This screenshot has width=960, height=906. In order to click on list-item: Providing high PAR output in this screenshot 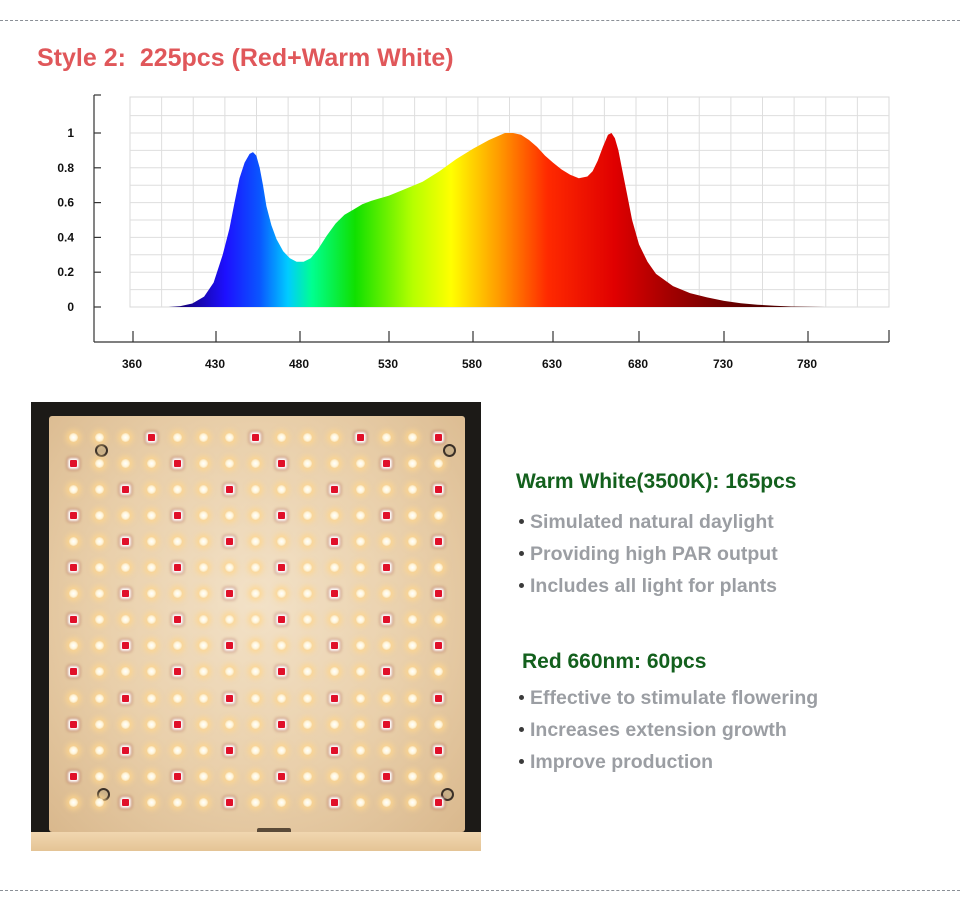, I will do `click(647, 554)`.